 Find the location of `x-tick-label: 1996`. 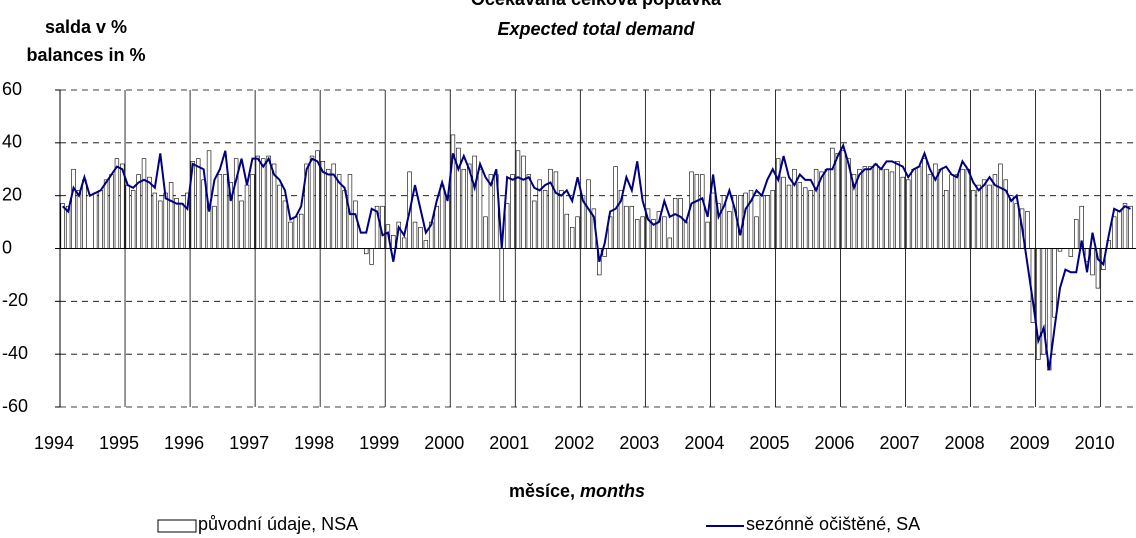

x-tick-label: 1996 is located at coordinates (184, 443).